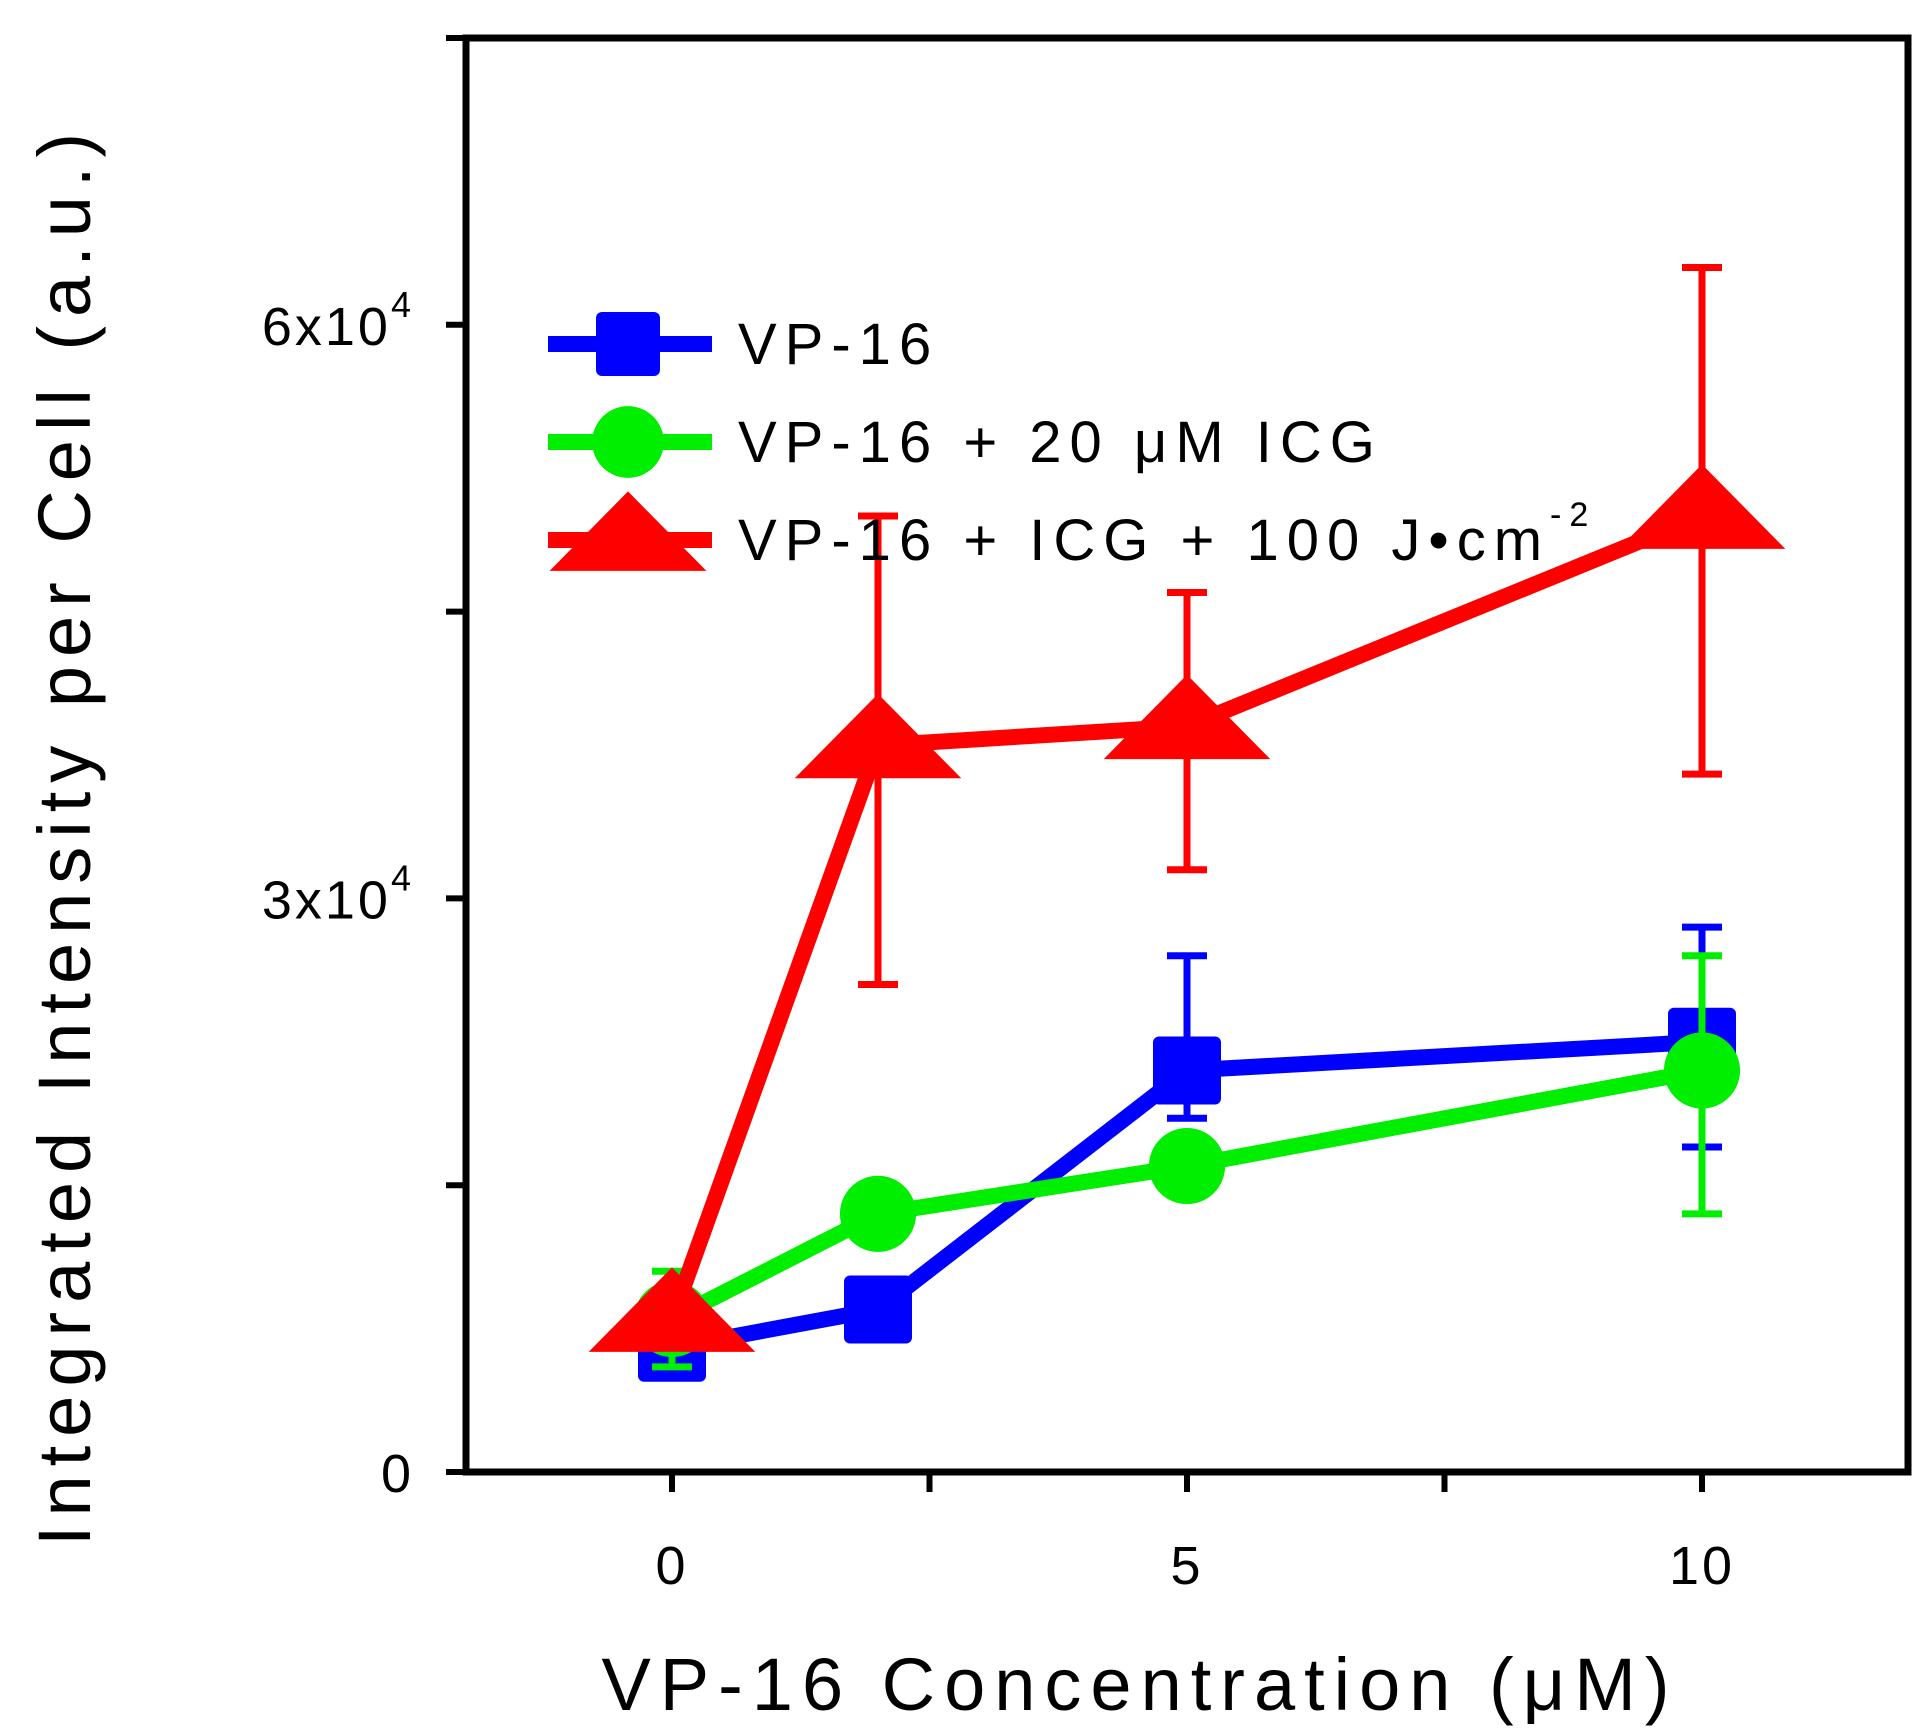 This screenshot has height=1734, width=1930. I want to click on x-tick-label: 5, so click(1186, 1566).